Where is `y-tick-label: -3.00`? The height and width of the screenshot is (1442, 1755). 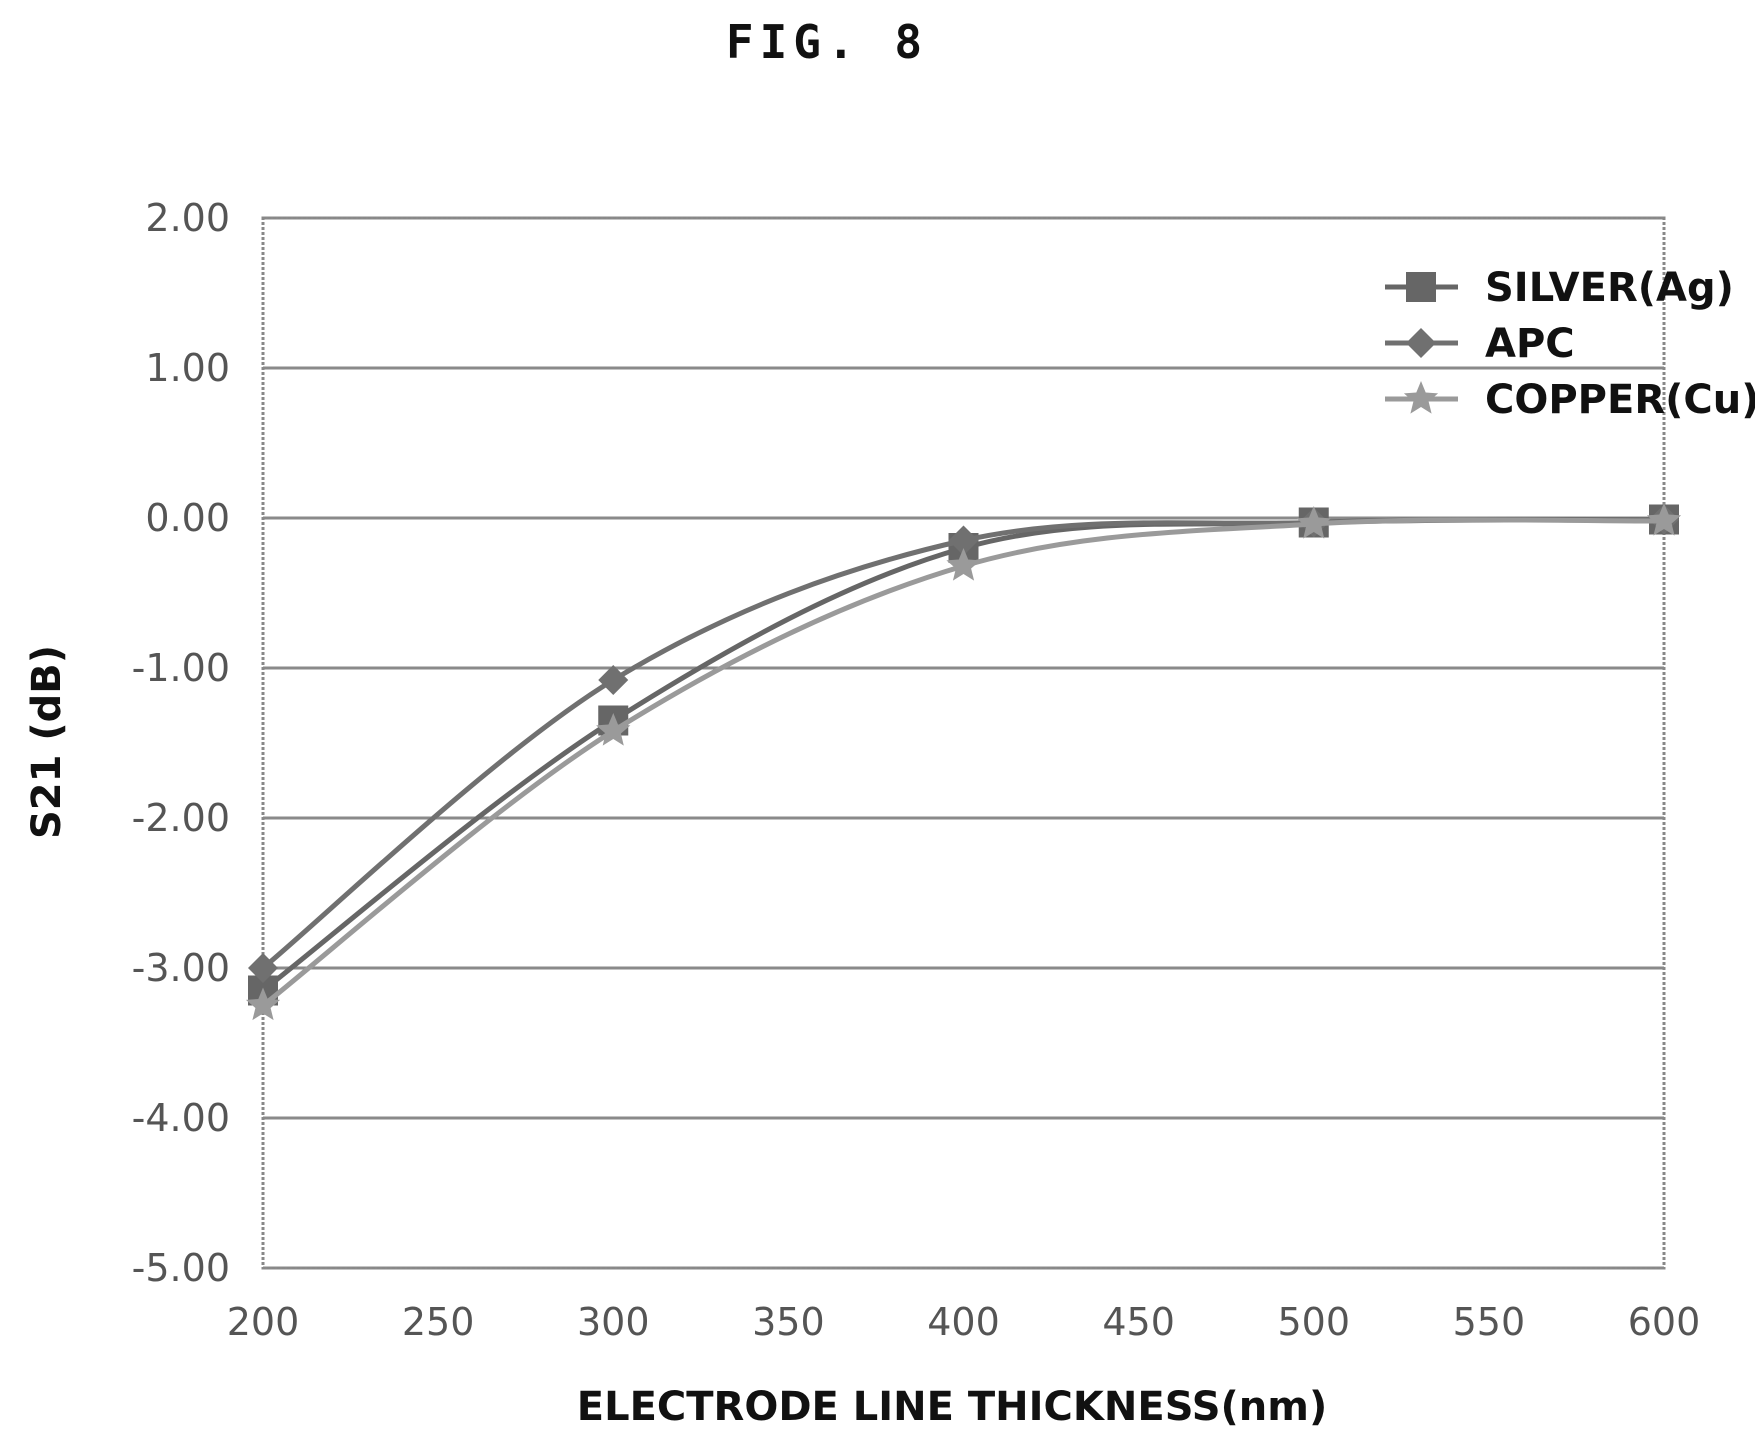
y-tick-label: -3.00 is located at coordinates (181, 968).